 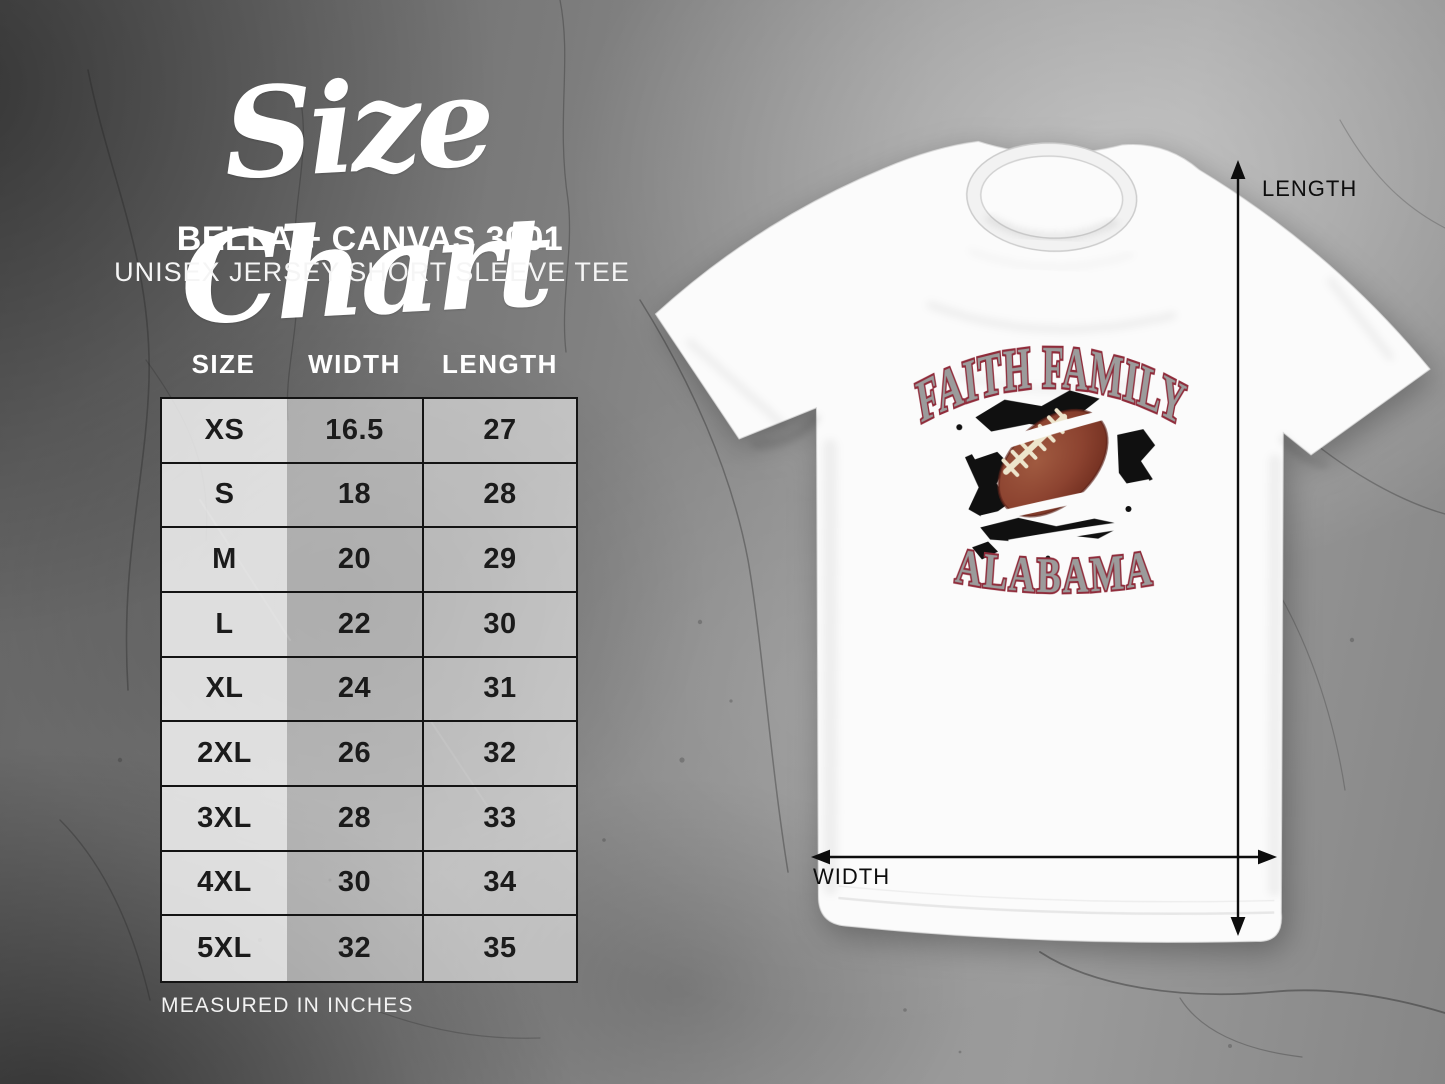 What do you see at coordinates (499, 883) in the screenshot?
I see `cell-length: 34` at bounding box center [499, 883].